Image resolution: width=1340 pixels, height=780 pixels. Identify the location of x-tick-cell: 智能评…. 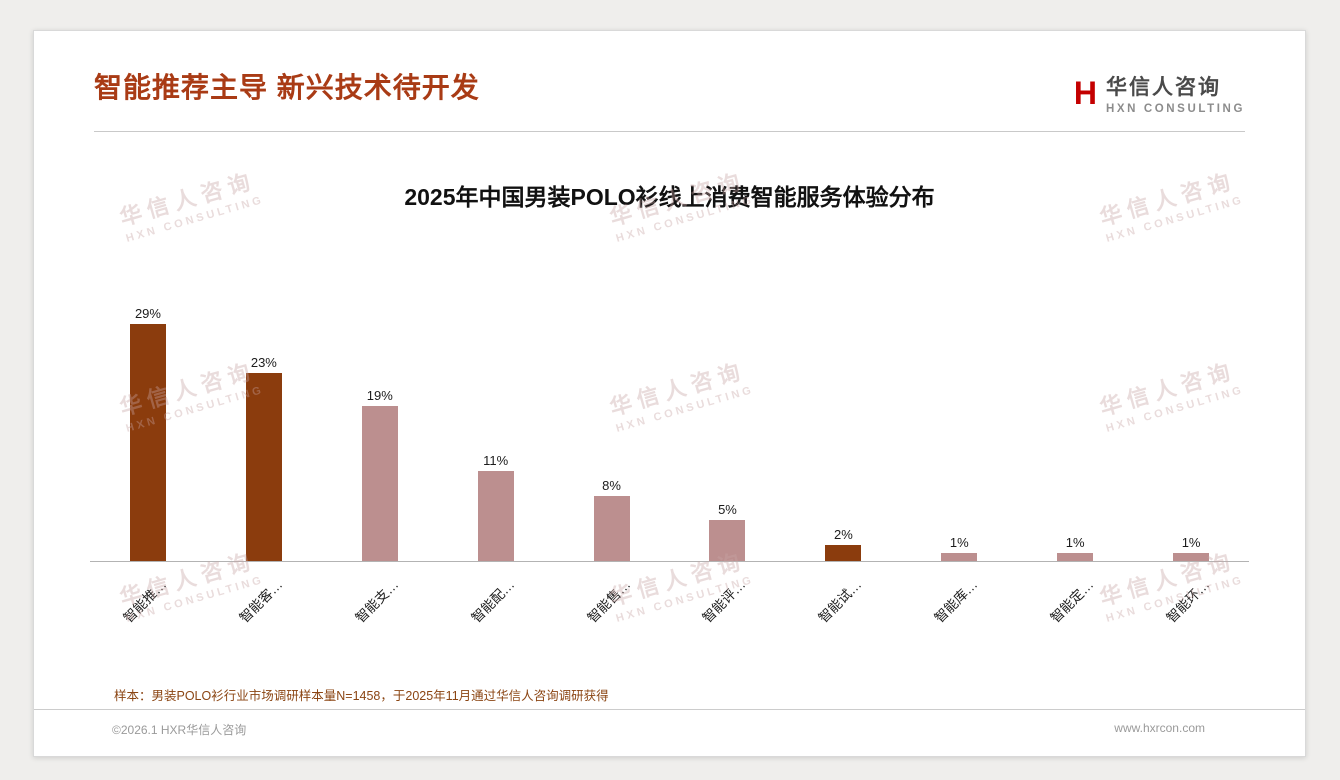
(728, 612).